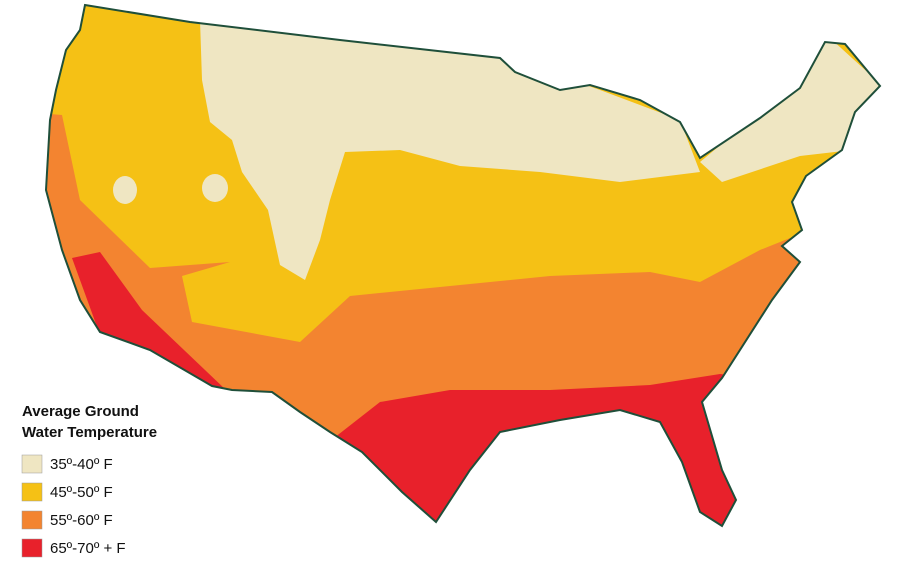 The width and height of the screenshot is (900, 563). I want to click on legend-title: Water Temperature, so click(89, 432).